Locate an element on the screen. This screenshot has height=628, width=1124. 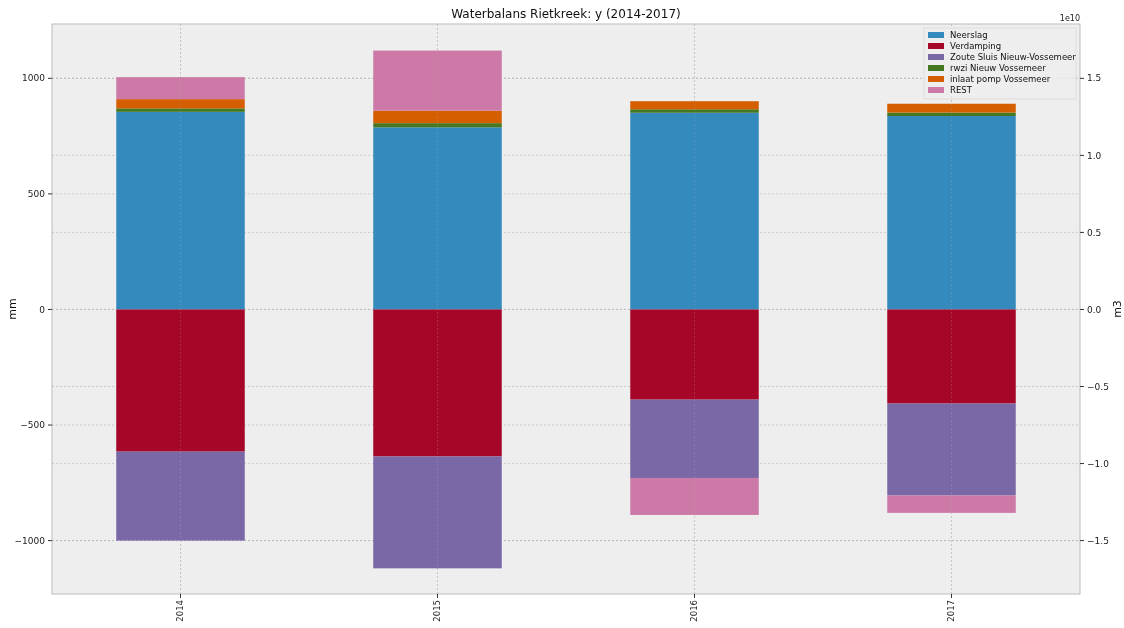
y-tick-label: −1000 is located at coordinates (30, 540).